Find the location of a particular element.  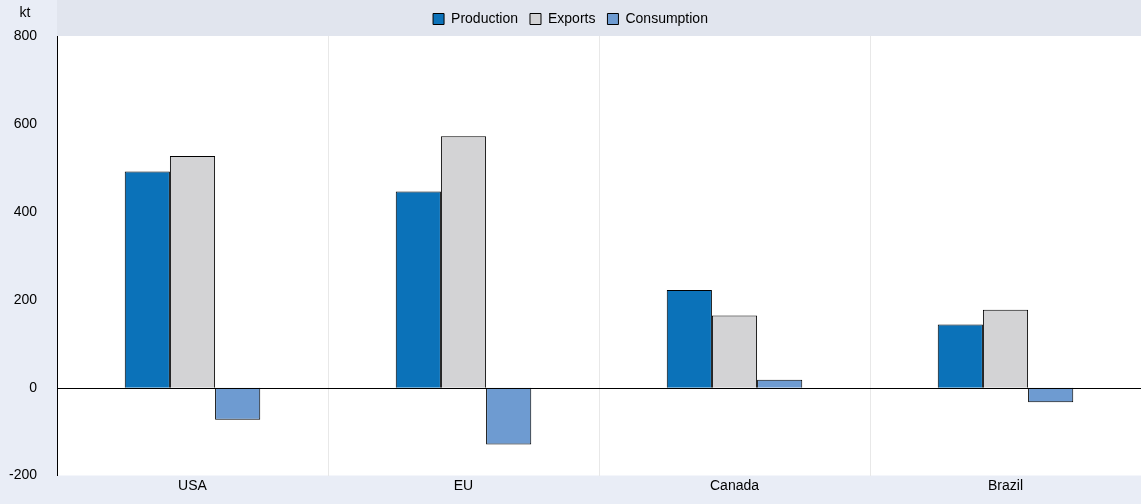

y-tick-label: 600 is located at coordinates (25, 122).